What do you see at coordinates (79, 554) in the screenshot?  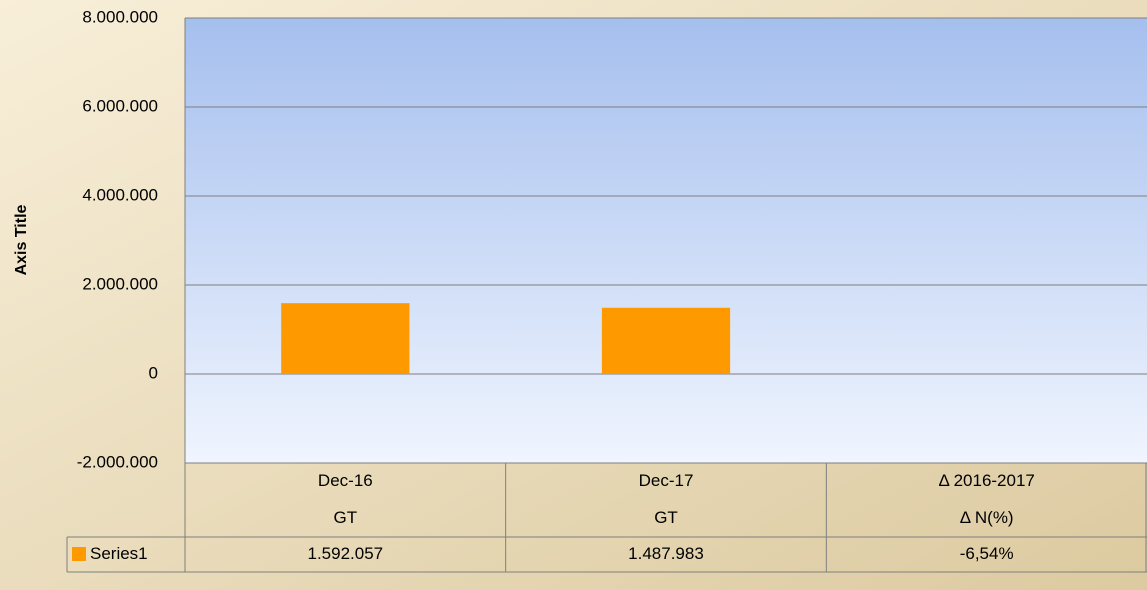 I see `legend-swatch` at bounding box center [79, 554].